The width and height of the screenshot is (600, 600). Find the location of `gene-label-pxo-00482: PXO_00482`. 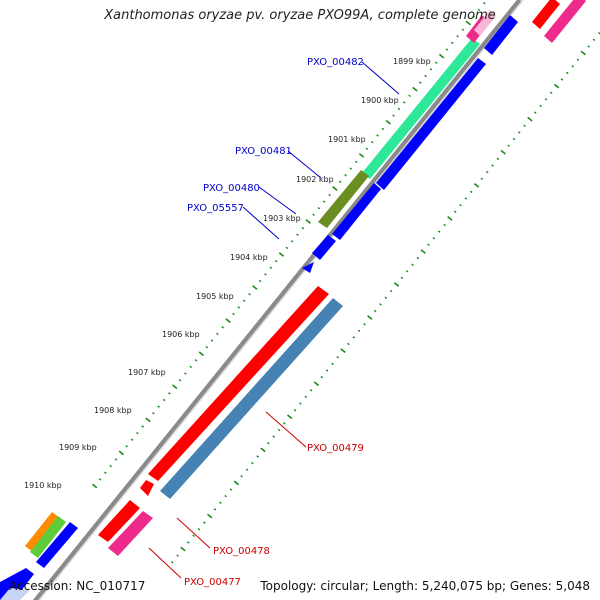

gene-label-pxo-00482: PXO_00482 is located at coordinates (335, 62).